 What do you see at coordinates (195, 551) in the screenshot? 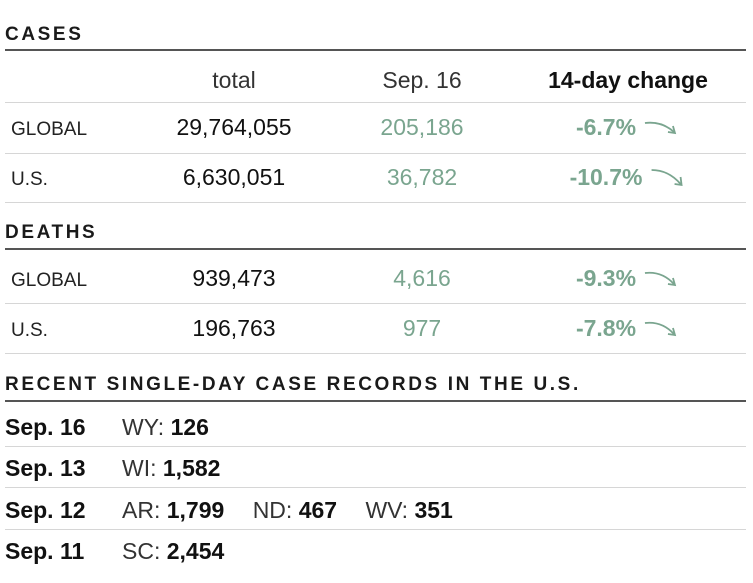
I see `record-value: 2,454` at bounding box center [195, 551].